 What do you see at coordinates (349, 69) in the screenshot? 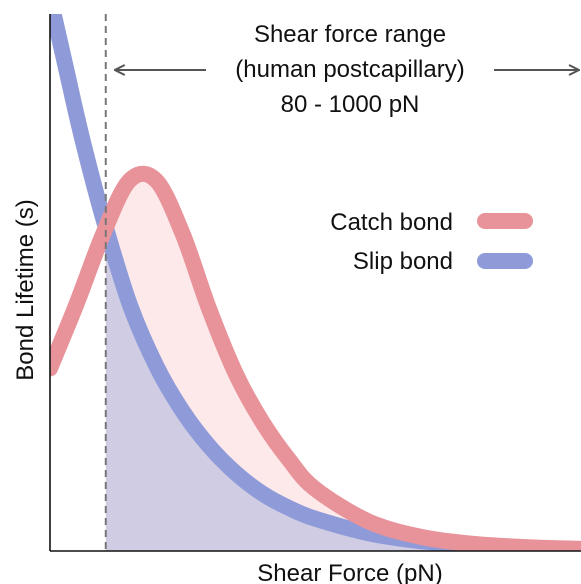
I see `annotation-line-2: (human postcapillary)` at bounding box center [349, 69].